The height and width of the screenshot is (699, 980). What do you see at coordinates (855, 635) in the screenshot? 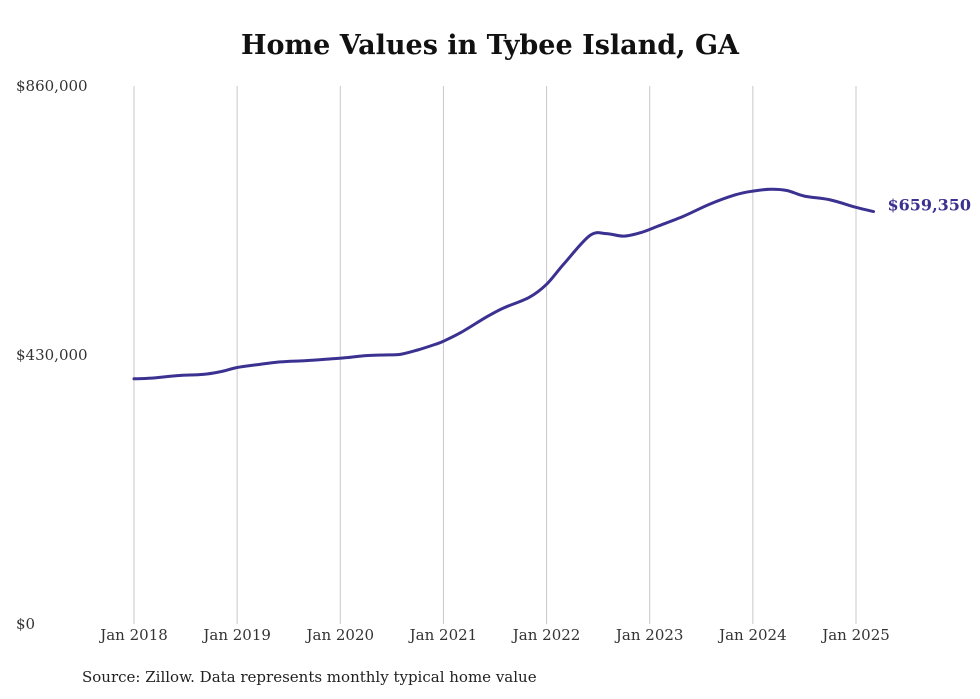
I see `x-tick-label: Jan 2025` at bounding box center [855, 635].